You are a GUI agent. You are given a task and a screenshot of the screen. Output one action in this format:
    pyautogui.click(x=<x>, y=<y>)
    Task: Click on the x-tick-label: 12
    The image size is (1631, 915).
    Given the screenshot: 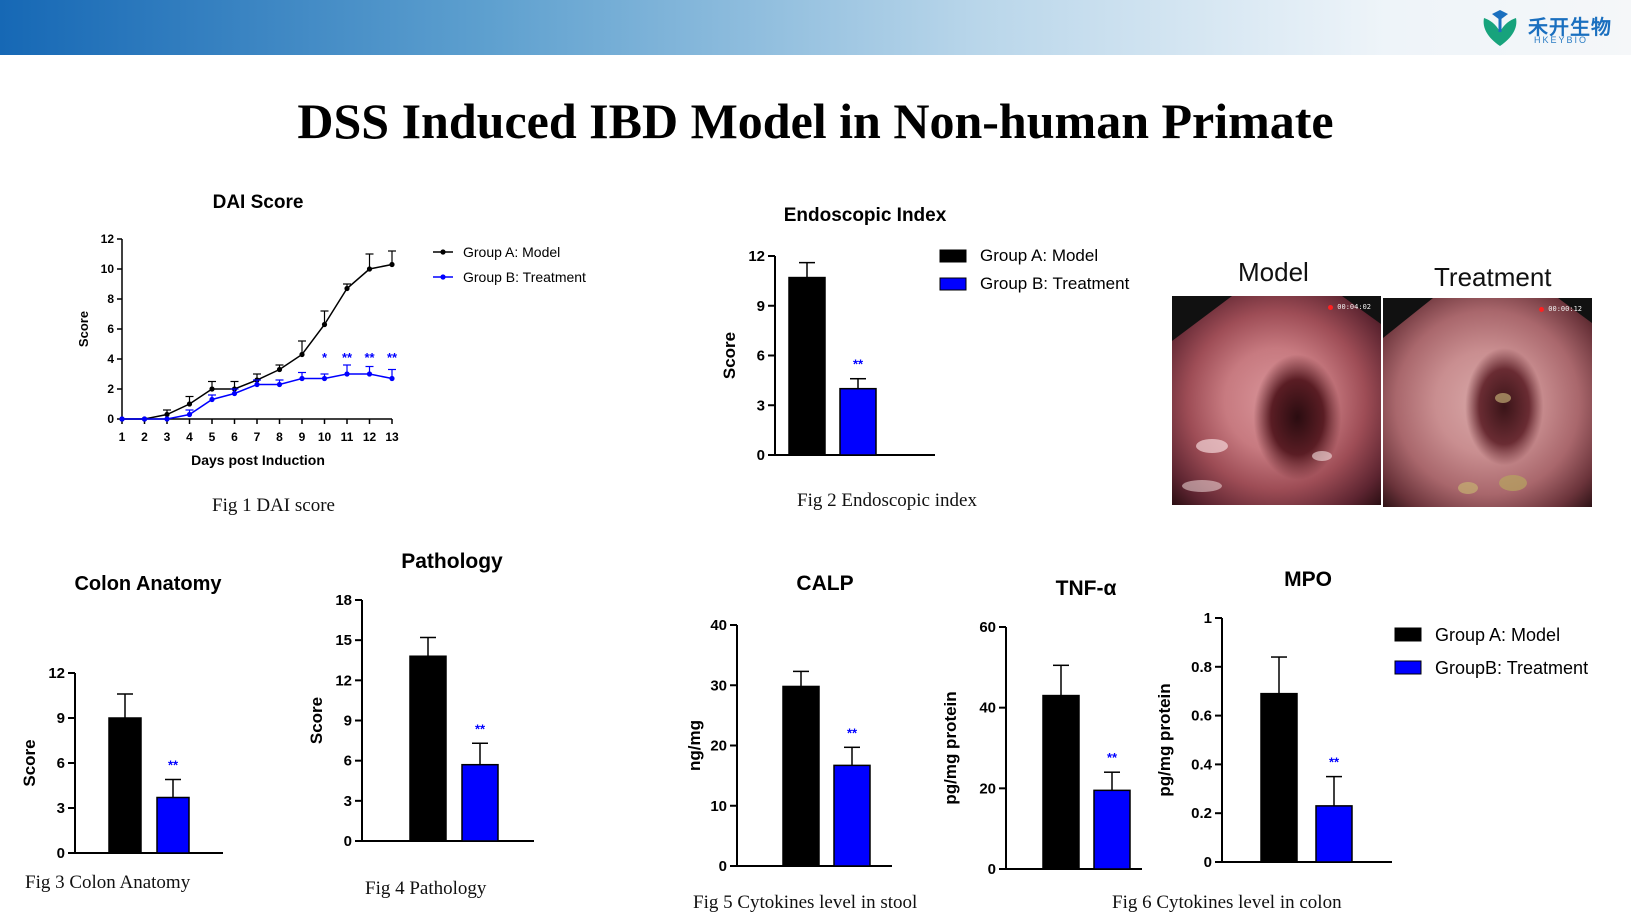 What is the action you would take?
    pyautogui.click(x=370, y=437)
    